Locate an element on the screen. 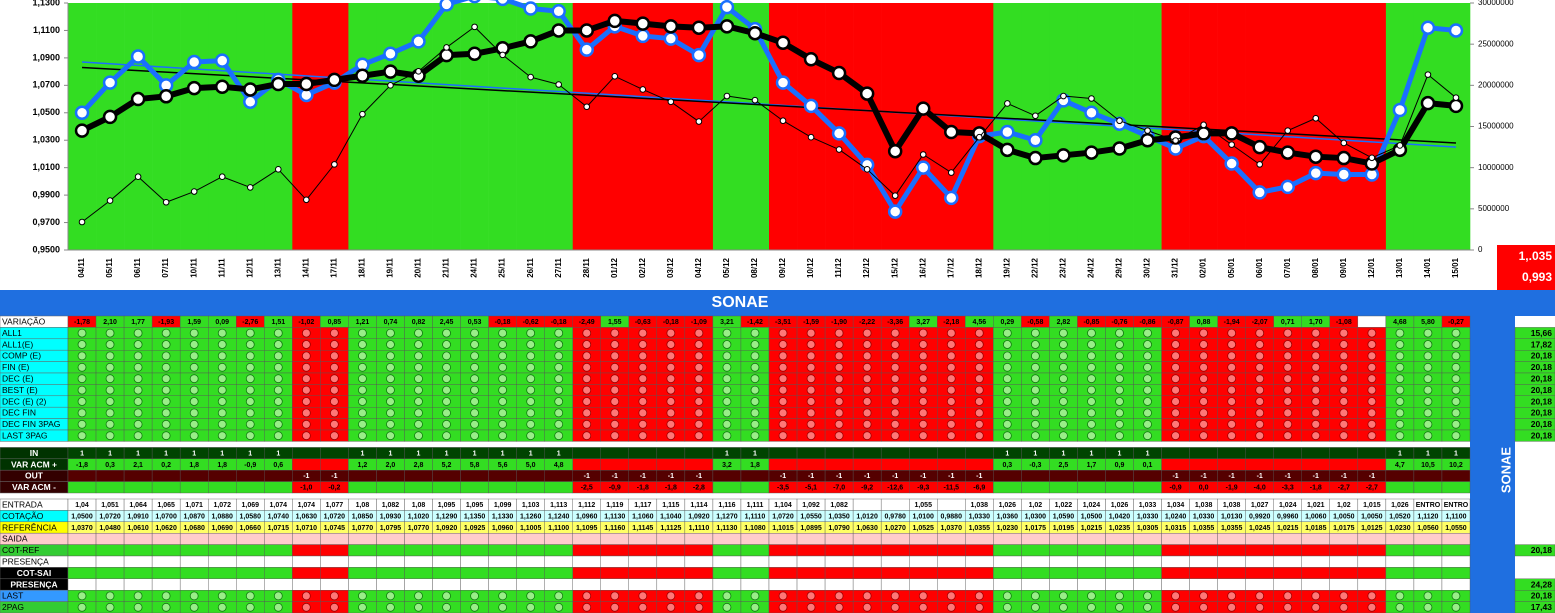  y2-tick-label: 5000000 is located at coordinates (1494, 208).